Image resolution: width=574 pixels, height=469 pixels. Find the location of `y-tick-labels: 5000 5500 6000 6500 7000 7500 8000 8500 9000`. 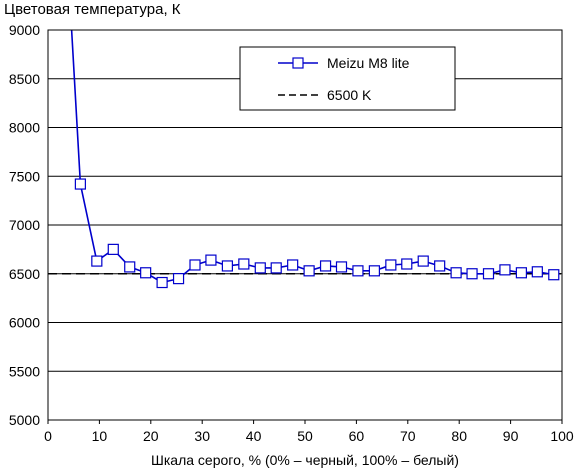

y-tick-labels: 5000 5500 6000 6500 7000 7500 8000 8500 9000 is located at coordinates (24, 225).